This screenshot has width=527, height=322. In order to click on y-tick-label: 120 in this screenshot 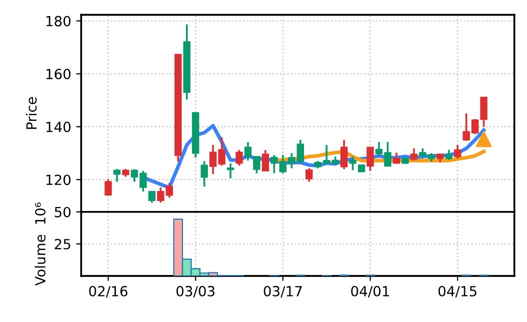, I will do `click(58, 180)`.